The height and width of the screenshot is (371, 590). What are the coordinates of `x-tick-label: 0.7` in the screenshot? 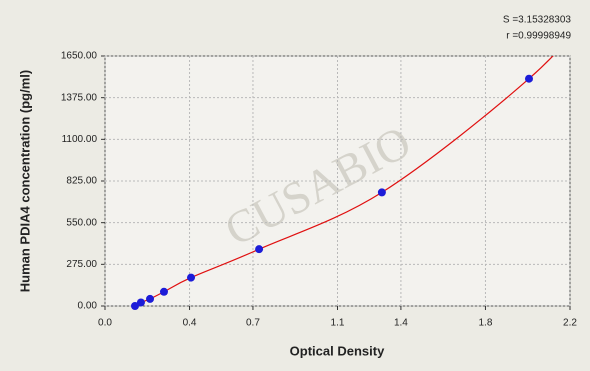 It's located at (253, 323).